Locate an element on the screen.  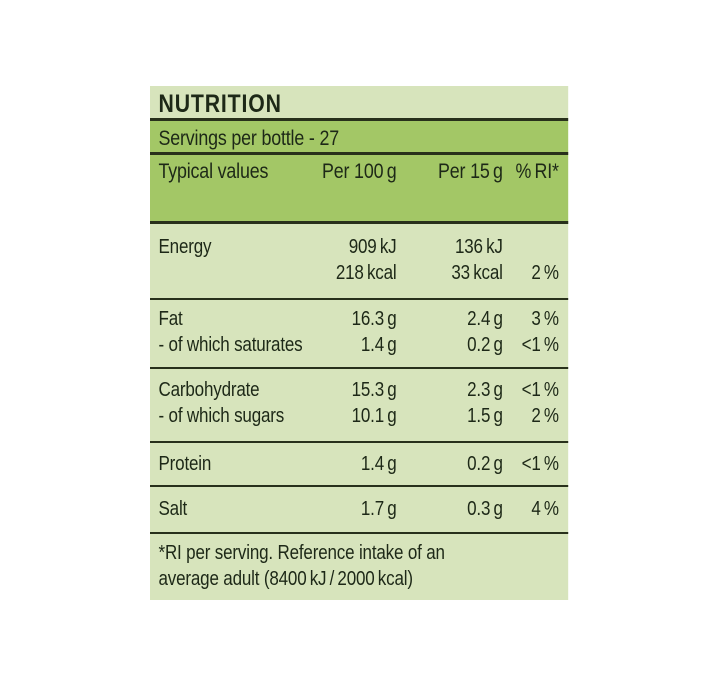
sugars-ri: 2 % is located at coordinates (545, 416).